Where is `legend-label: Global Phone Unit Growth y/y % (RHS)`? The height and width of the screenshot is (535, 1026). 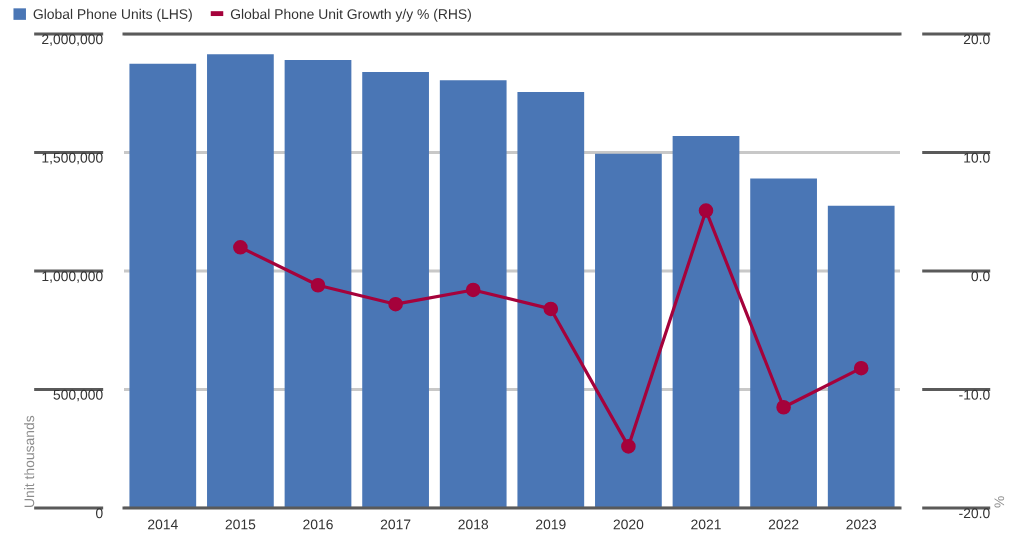
legend-label: Global Phone Unit Growth y/y % (RHS) is located at coordinates (350, 15).